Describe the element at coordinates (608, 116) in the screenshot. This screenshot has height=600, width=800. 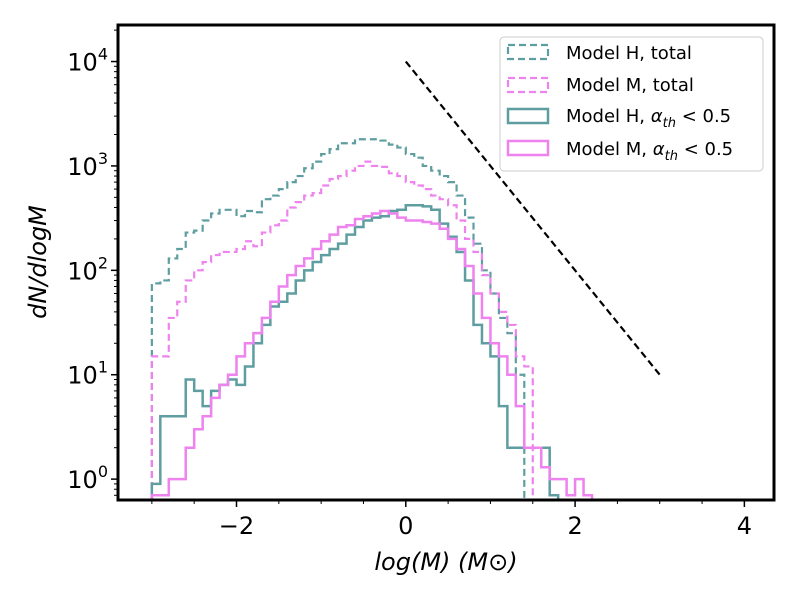
I see `legend-label-h-low-text: Model H,` at that location.